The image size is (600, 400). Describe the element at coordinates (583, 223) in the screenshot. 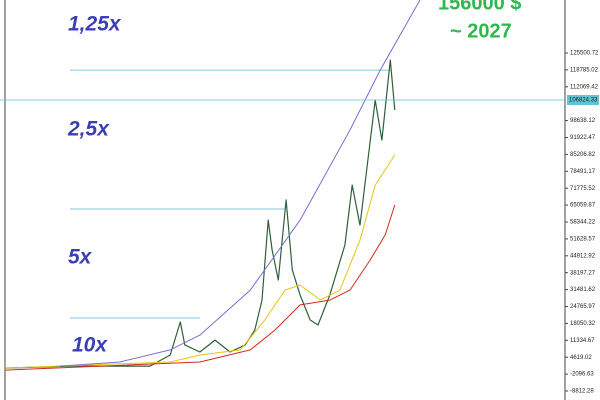

I see `y-tick-label: 58344.22` at that location.